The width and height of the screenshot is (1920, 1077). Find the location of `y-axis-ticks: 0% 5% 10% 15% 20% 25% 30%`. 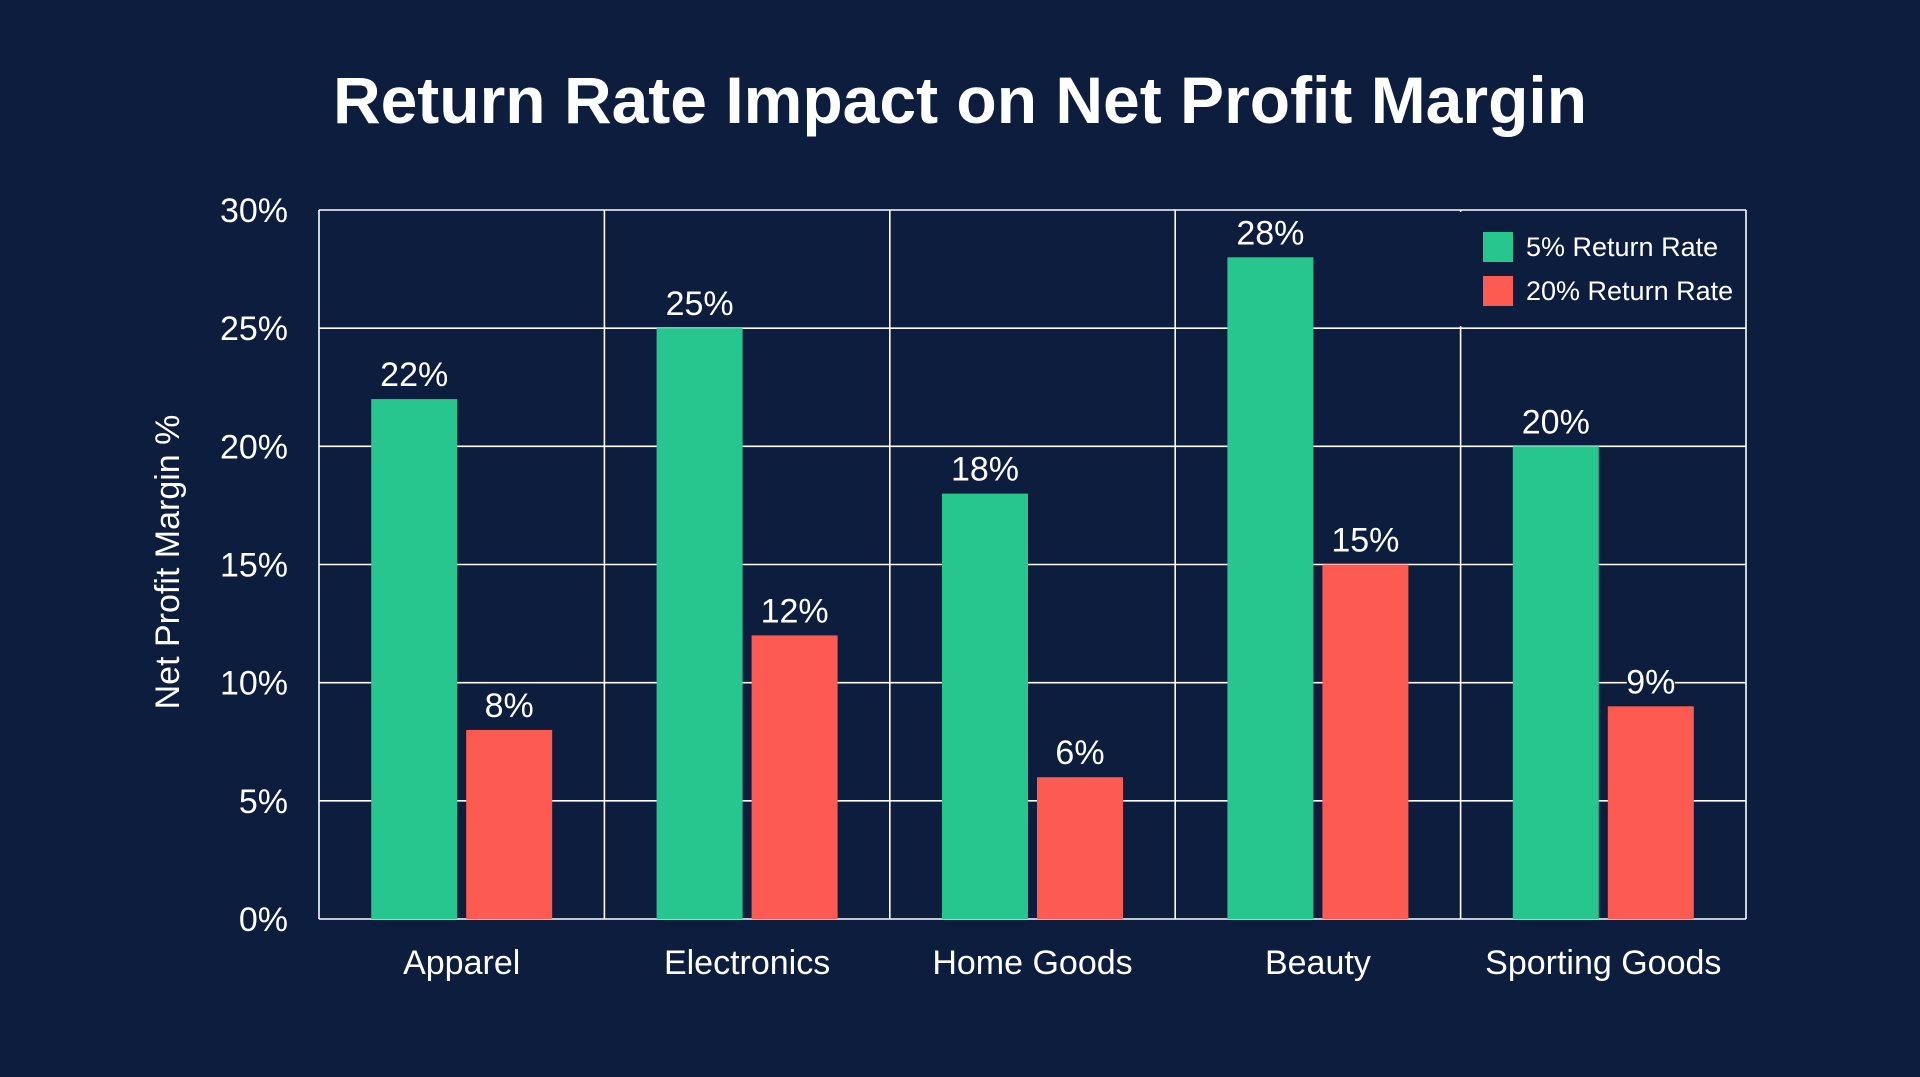

y-axis-ticks: 0% 5% 10% 15% 20% 25% 30% is located at coordinates (254, 565).